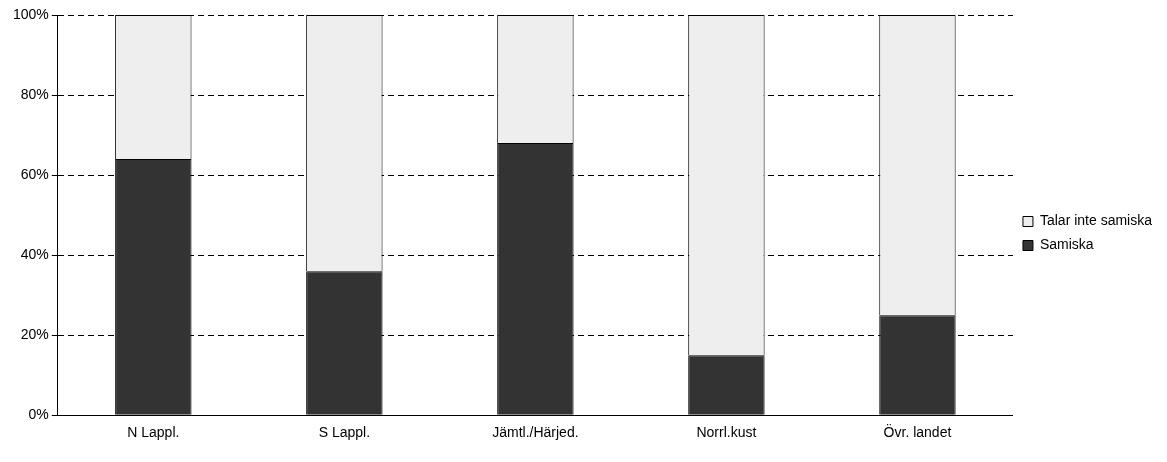  What do you see at coordinates (34, 173) in the screenshot?
I see `y-tick-label: 60%` at bounding box center [34, 173].